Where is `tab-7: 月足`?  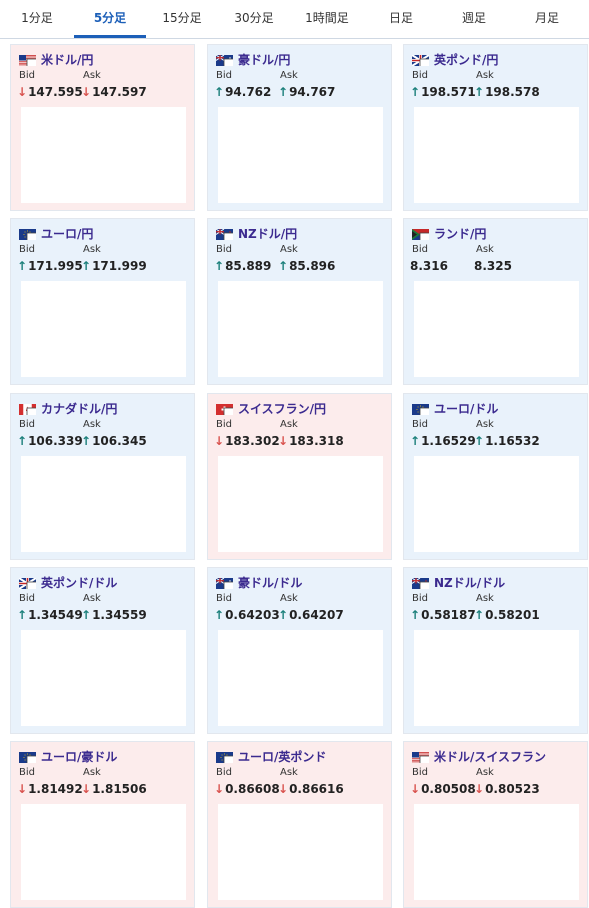 tab-7: 月足 is located at coordinates (546, 18).